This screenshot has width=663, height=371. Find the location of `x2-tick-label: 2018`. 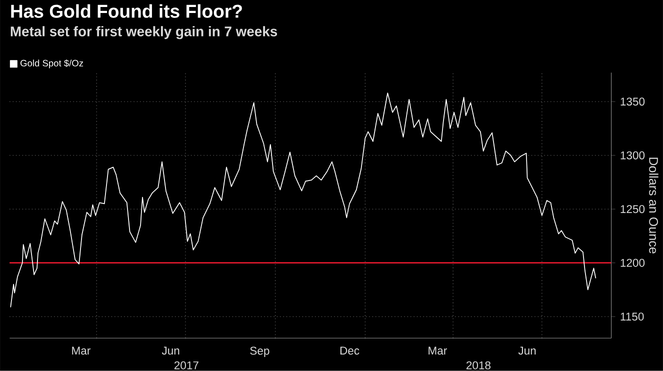

x2-tick-label: 2018 is located at coordinates (478, 365).